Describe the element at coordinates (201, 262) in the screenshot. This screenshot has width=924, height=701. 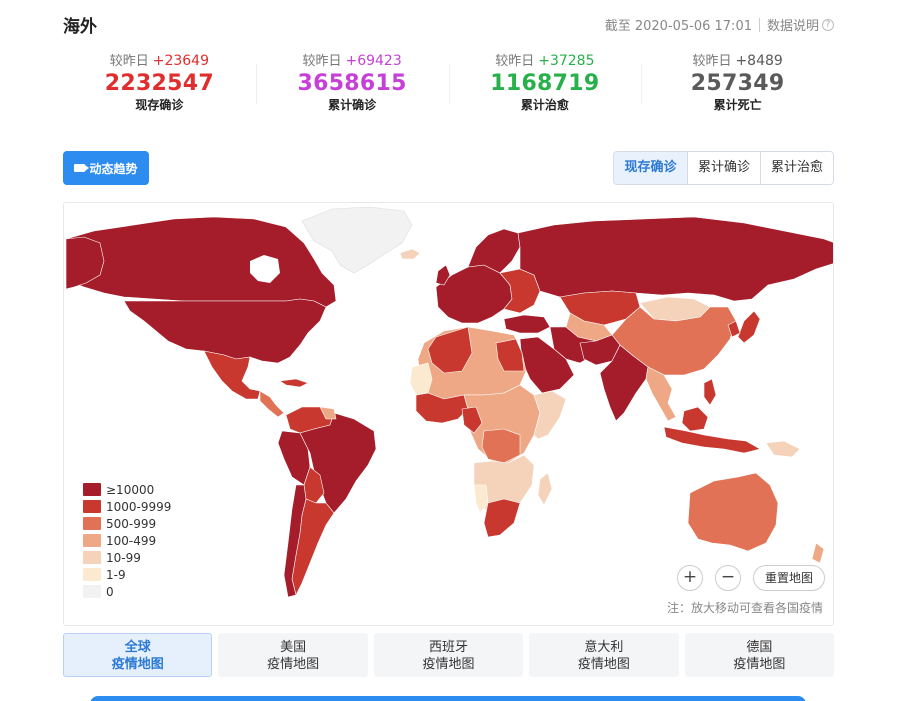
I see `map-region-canada` at that location.